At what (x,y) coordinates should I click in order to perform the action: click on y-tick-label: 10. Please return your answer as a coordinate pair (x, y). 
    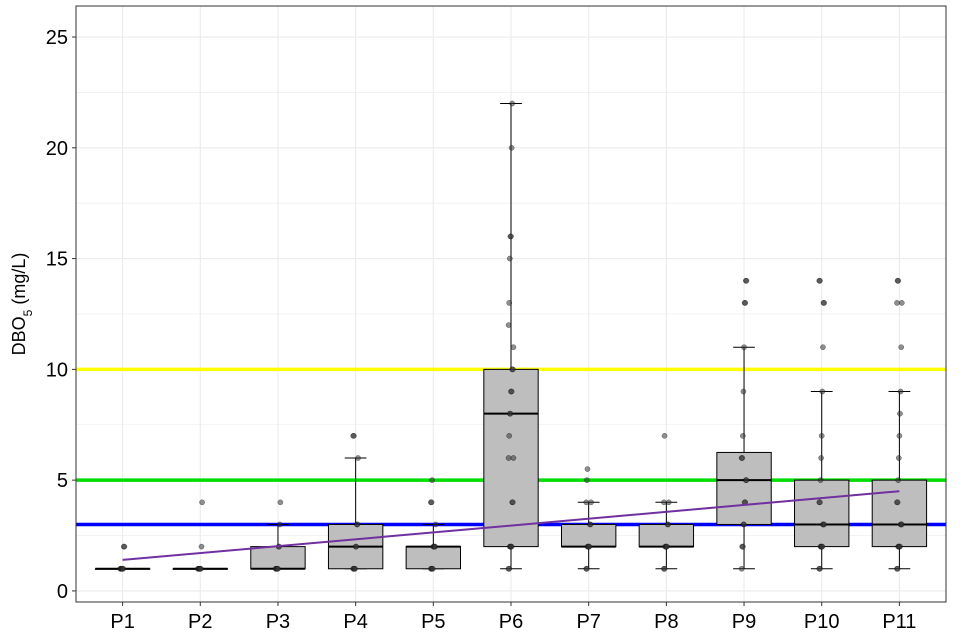
    Looking at the image, I should click on (57, 370).